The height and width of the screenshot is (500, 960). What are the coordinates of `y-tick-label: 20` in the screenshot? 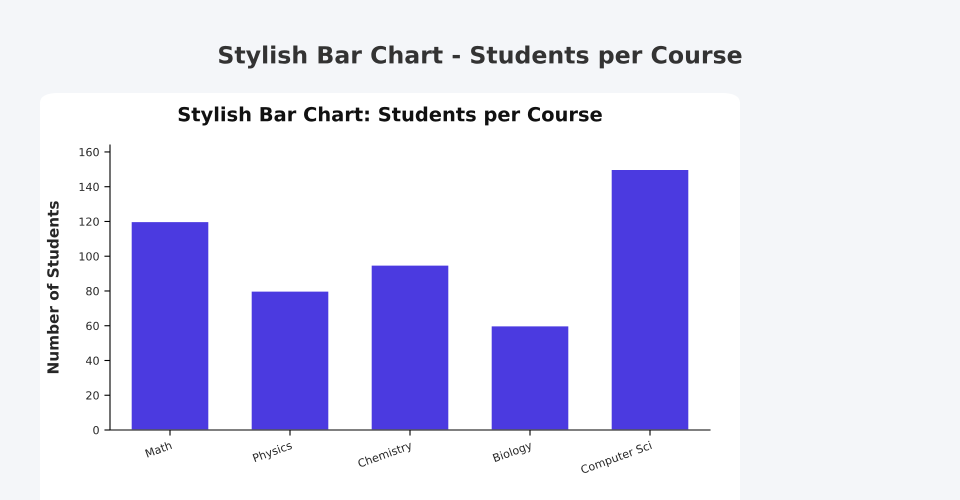 It's located at (92, 395).